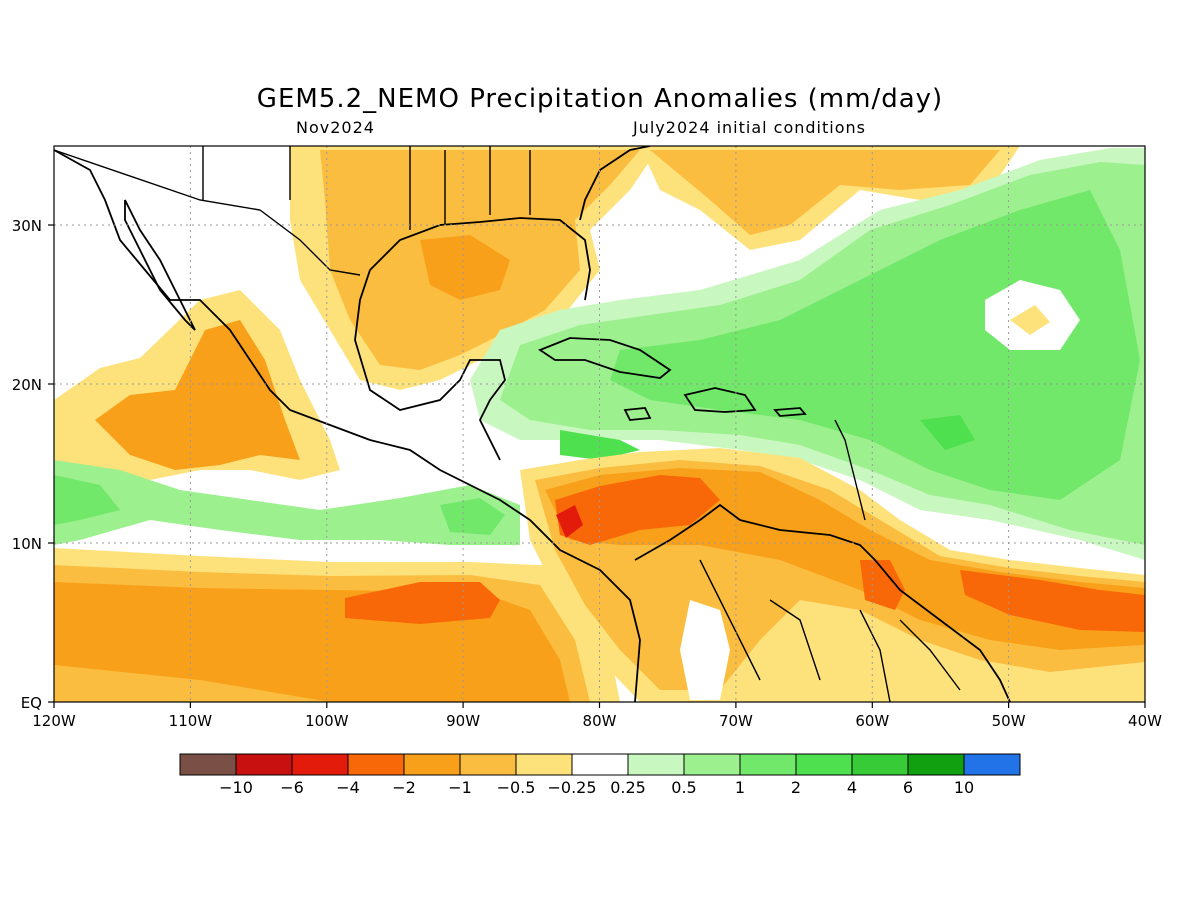  I want to click on gulf-coast, so click(430, 365).